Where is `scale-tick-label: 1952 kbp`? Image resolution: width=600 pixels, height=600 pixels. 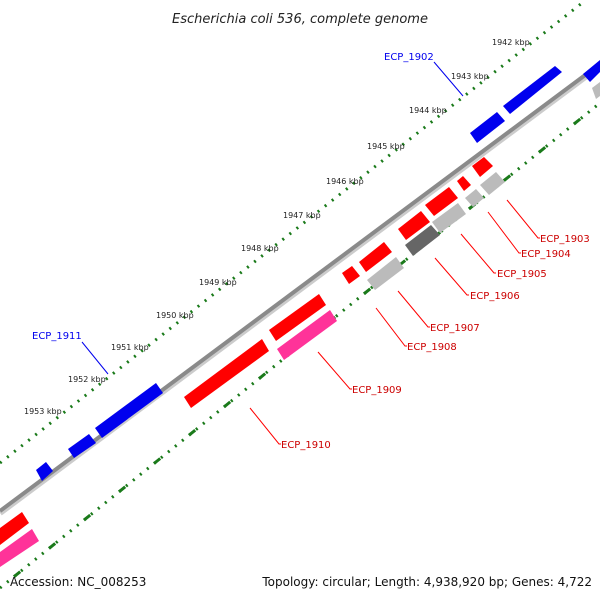
scale-tick-label: 1952 kbp is located at coordinates (87, 379).